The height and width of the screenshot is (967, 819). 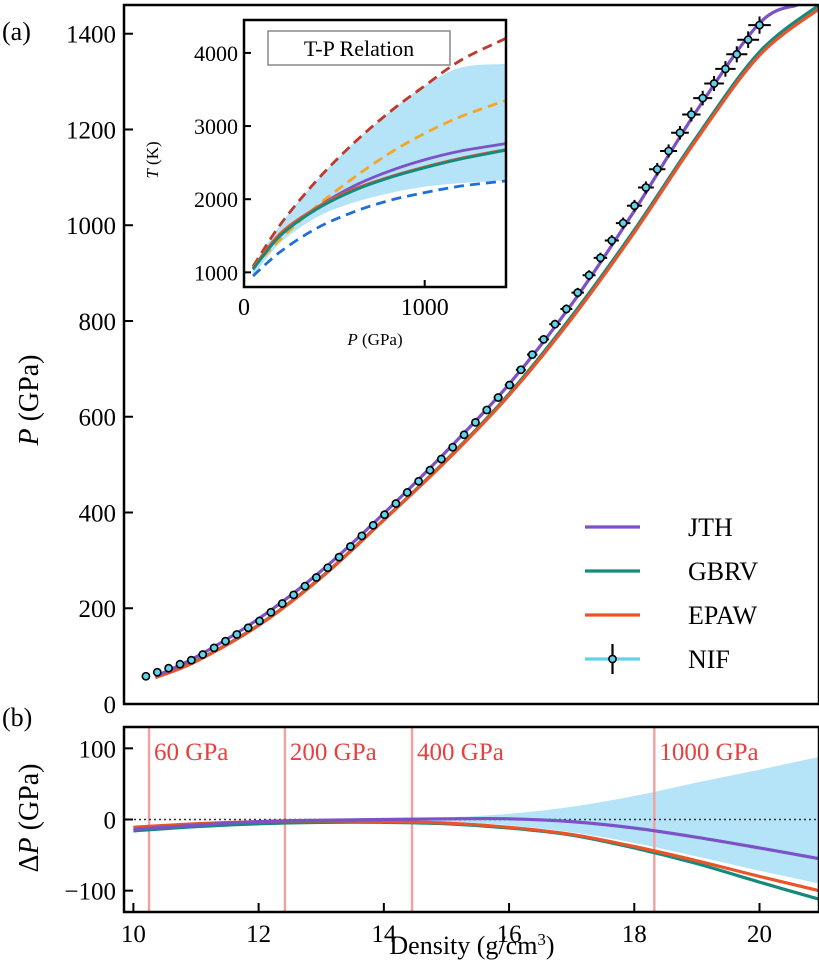 I want to click on panel-a-y-ticks: 0 200 400 600 800 1000 1200 1400, so click(x=99, y=370).